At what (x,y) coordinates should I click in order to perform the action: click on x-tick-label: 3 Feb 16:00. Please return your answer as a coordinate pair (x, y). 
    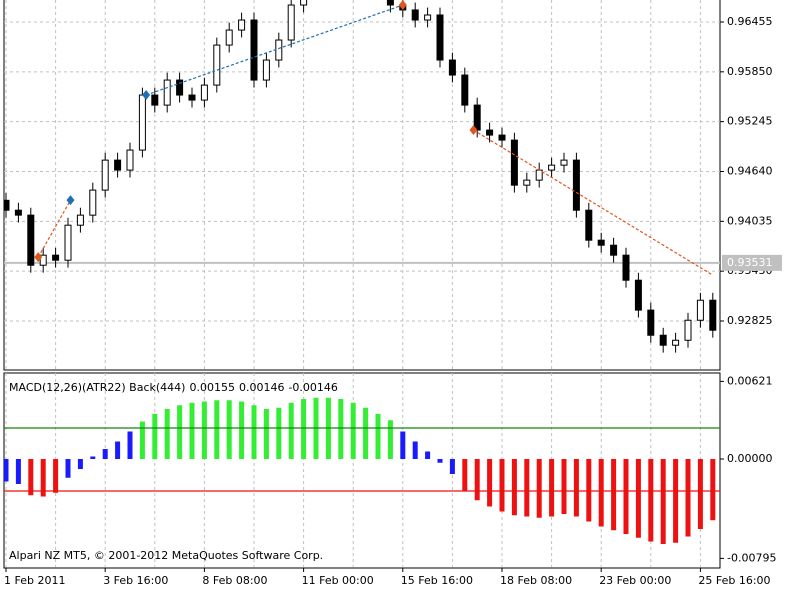
    Looking at the image, I should click on (135, 580).